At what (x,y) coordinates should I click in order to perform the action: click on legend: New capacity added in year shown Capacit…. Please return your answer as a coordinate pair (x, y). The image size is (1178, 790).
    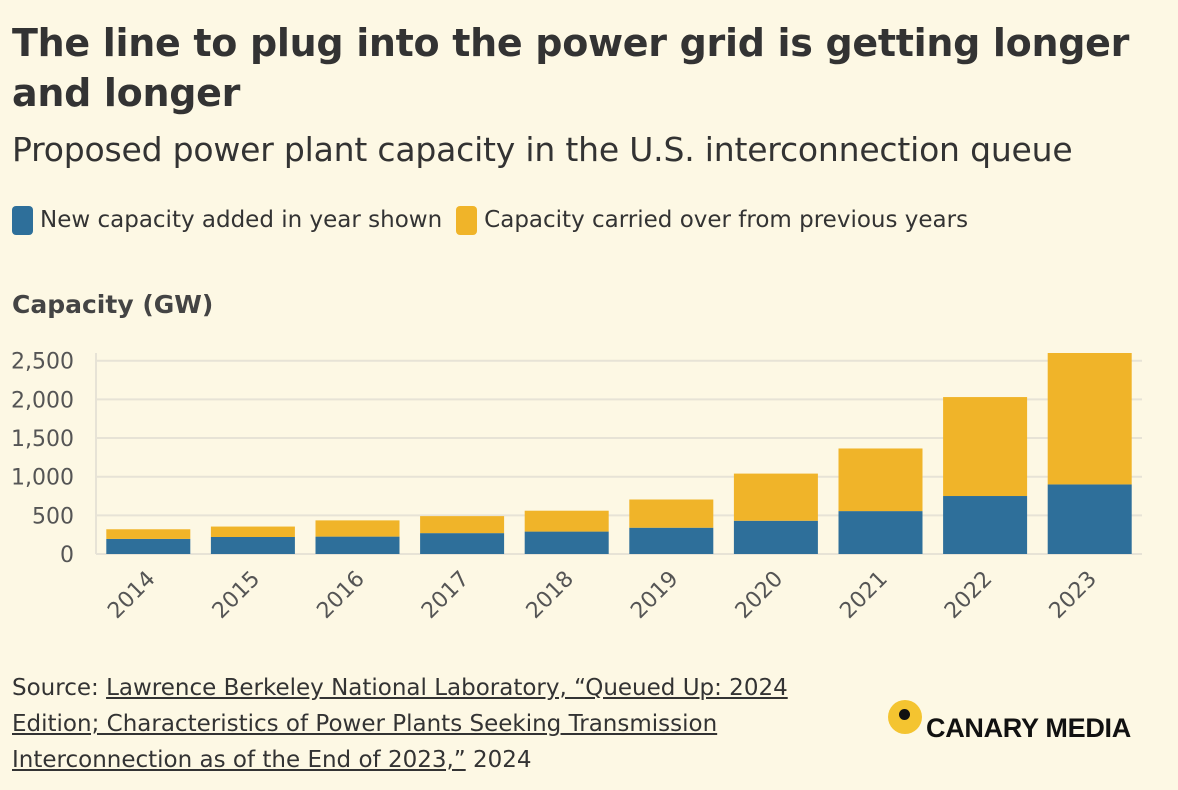
    Looking at the image, I should click on (497, 220).